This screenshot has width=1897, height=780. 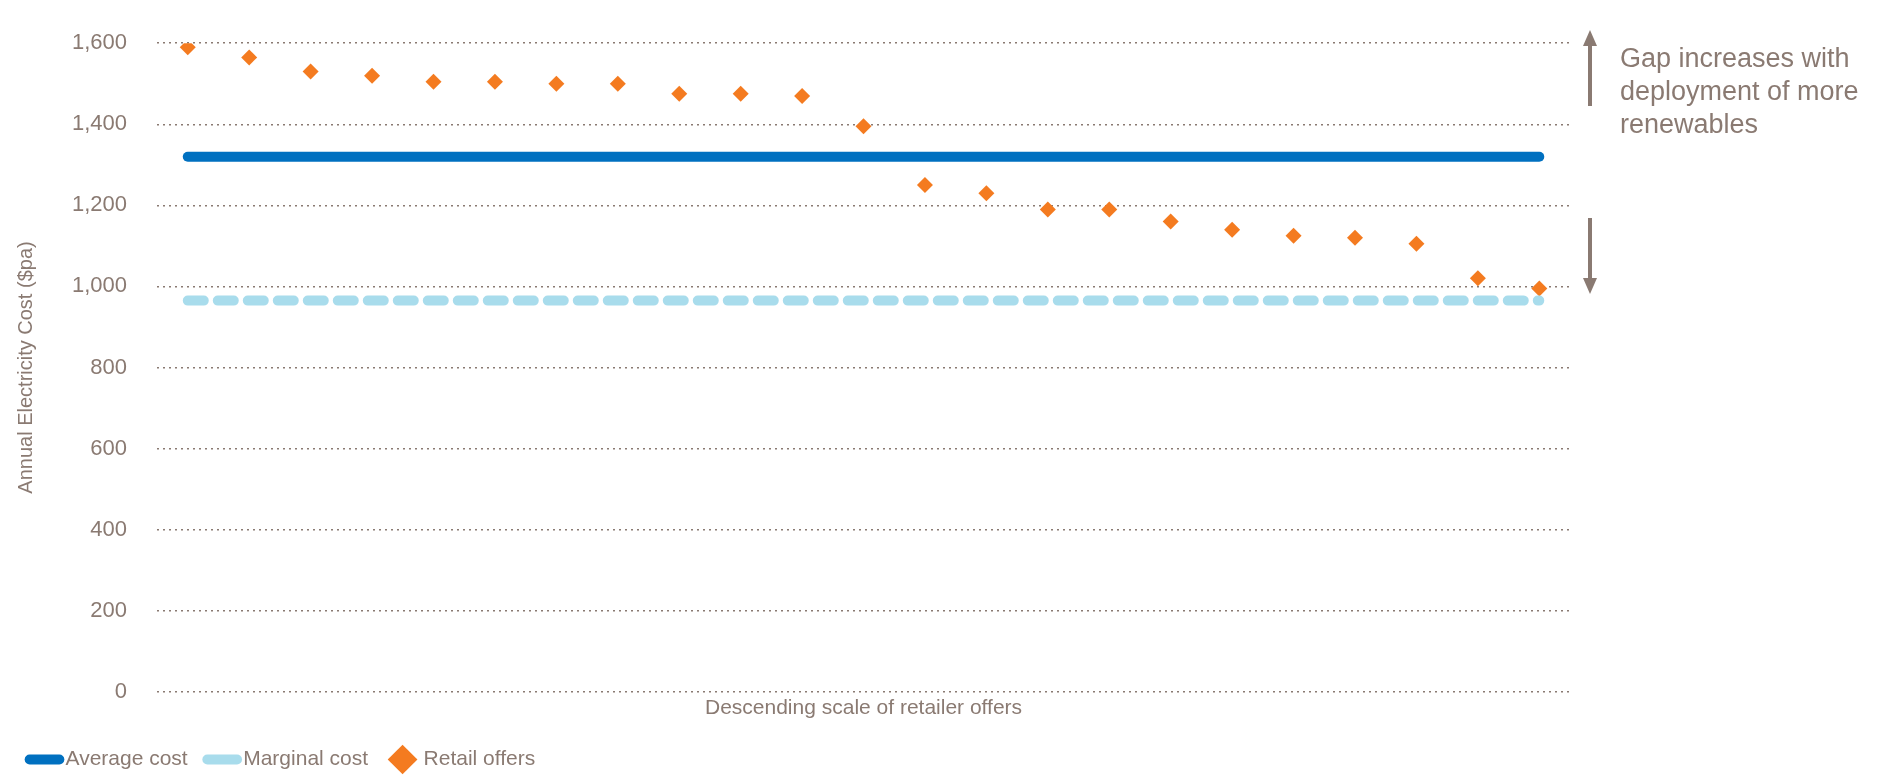 I want to click on text: Gap increases with deployment of more renewables, so click(x=1740, y=91).